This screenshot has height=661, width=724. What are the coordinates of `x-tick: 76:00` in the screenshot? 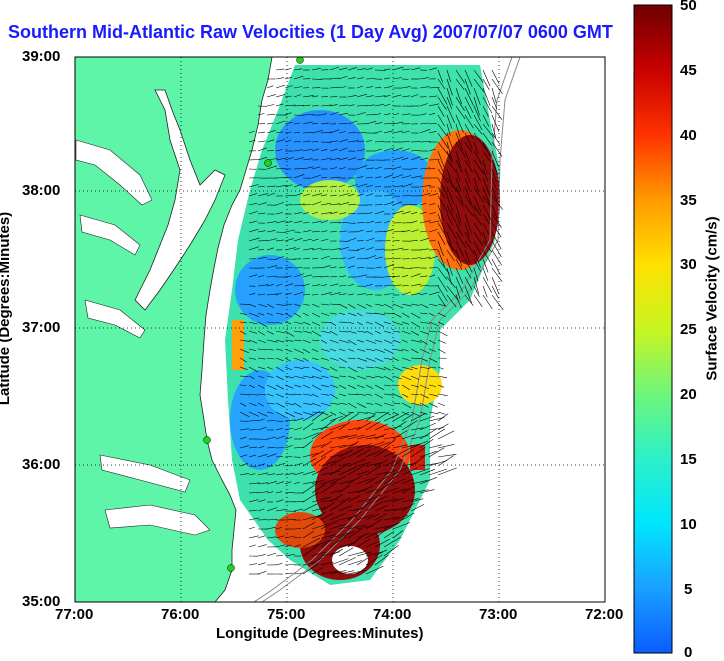 It's located at (180, 614).